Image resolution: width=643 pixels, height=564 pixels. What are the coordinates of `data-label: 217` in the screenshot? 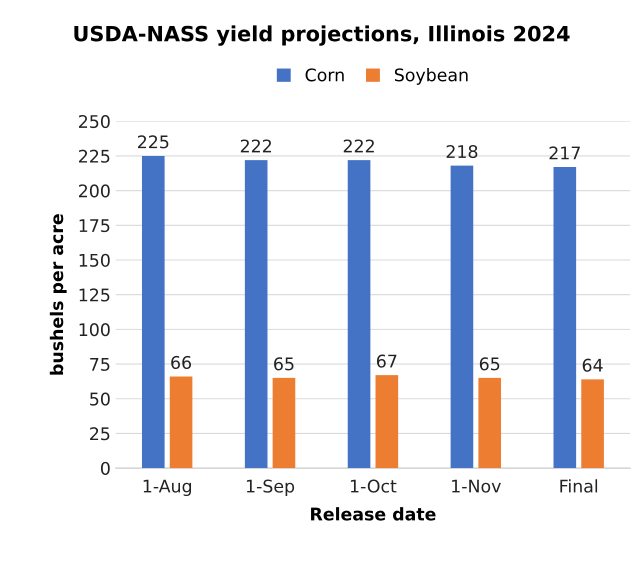 It's located at (565, 153).